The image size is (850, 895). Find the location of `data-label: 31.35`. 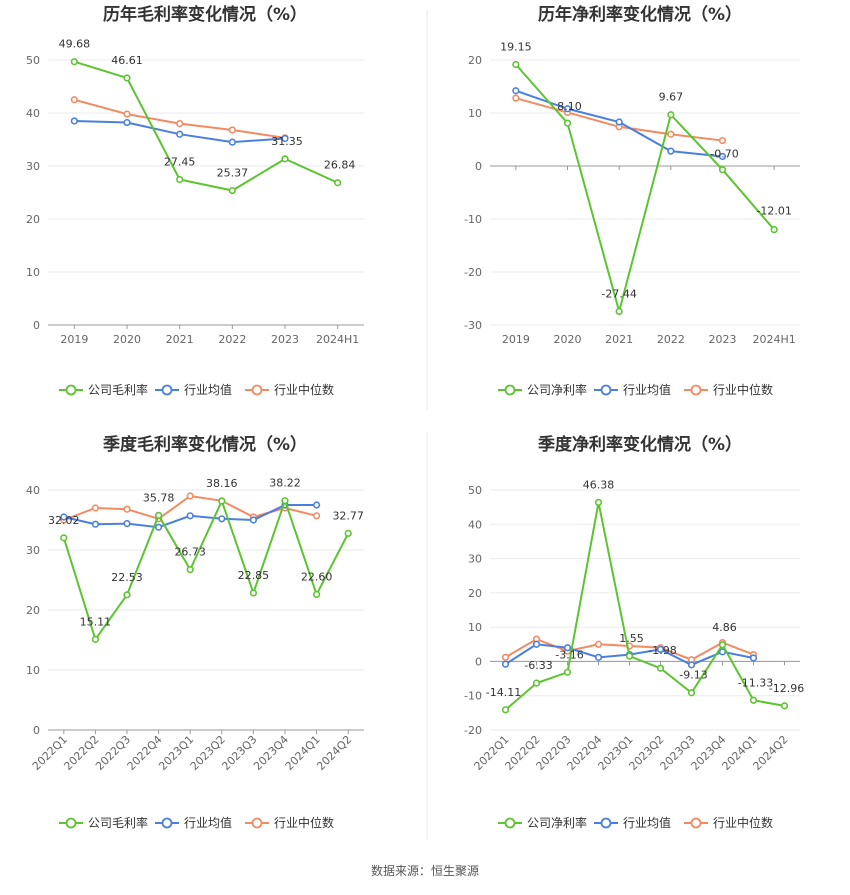

data-label: 31.35 is located at coordinates (287, 141).